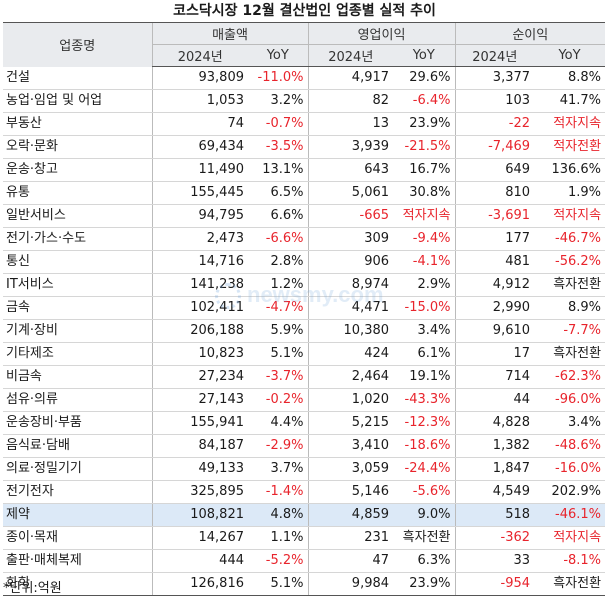  Describe the element at coordinates (570, 308) in the screenshot. I see `net-profit-yoy: 8.9%` at that location.